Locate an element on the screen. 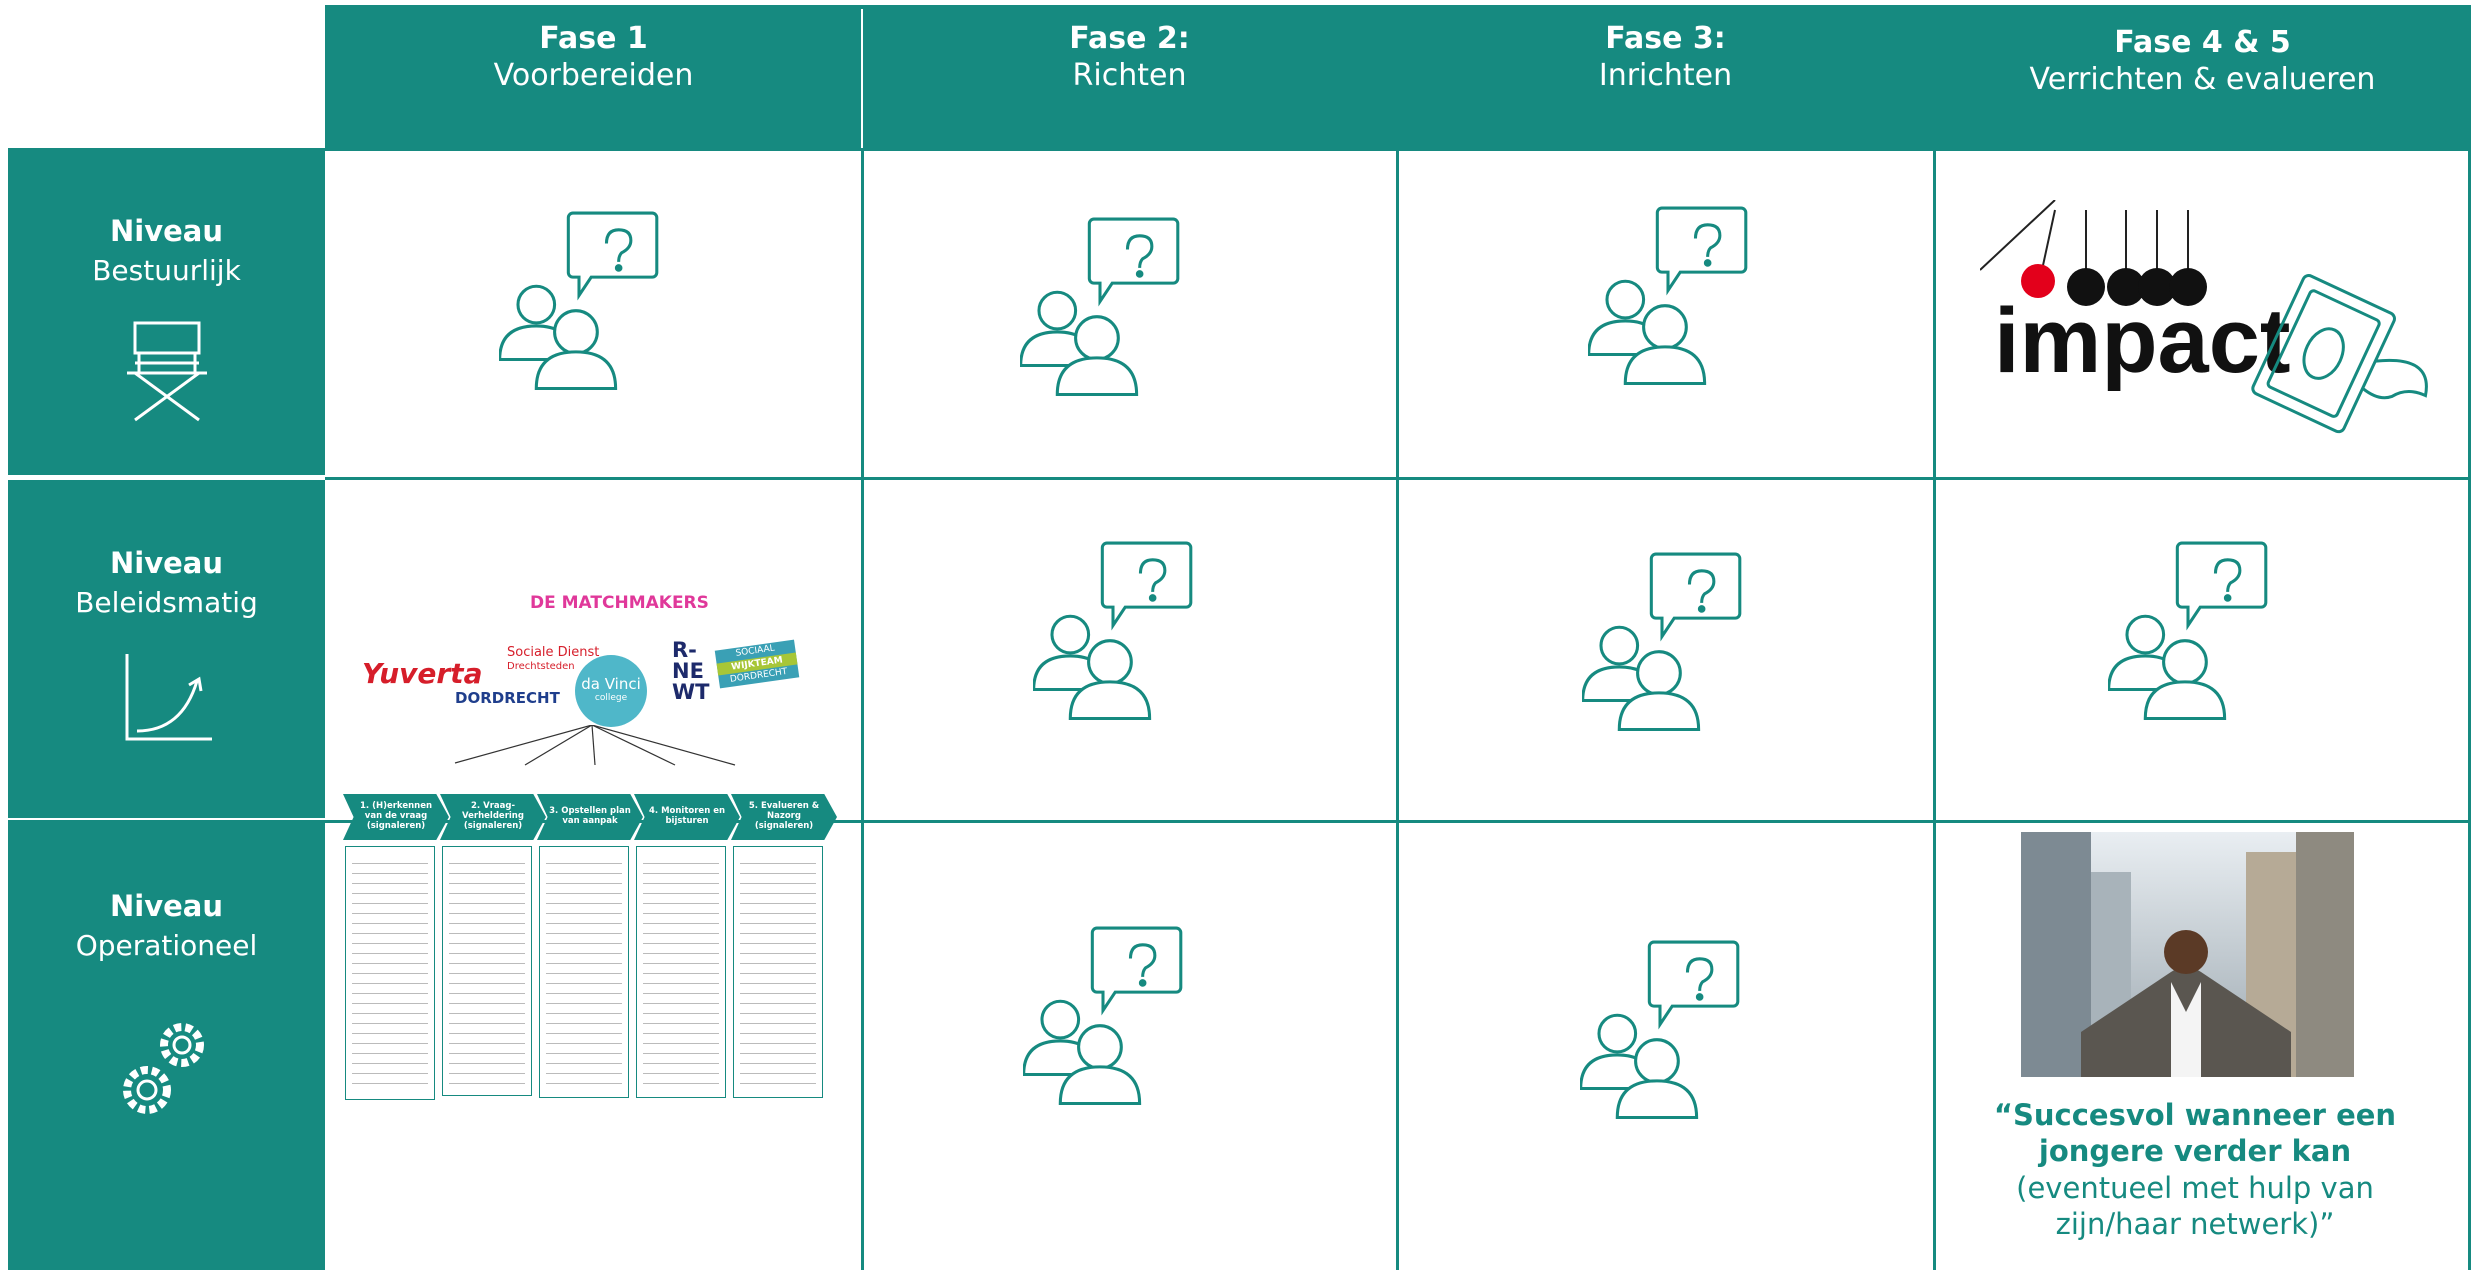 Image resolution: width=2476 pixels, height=1270 pixels. phase: Fase 4 & 5 Verrichten & evalueren is located at coordinates (2202, 78).